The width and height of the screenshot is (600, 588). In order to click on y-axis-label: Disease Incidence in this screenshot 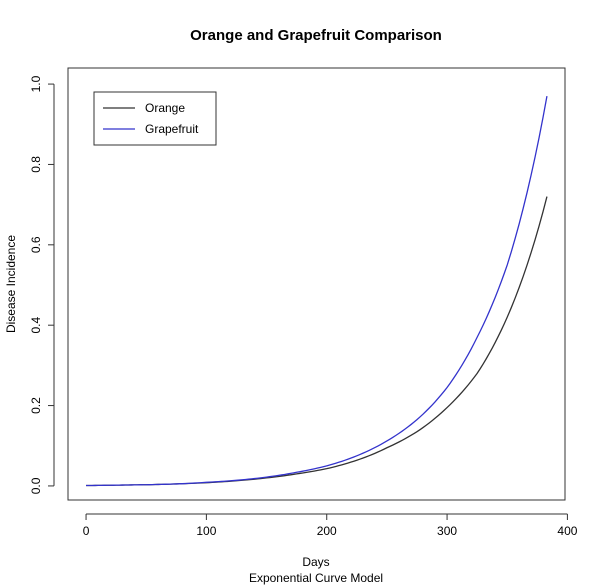, I will do `click(11, 284)`.